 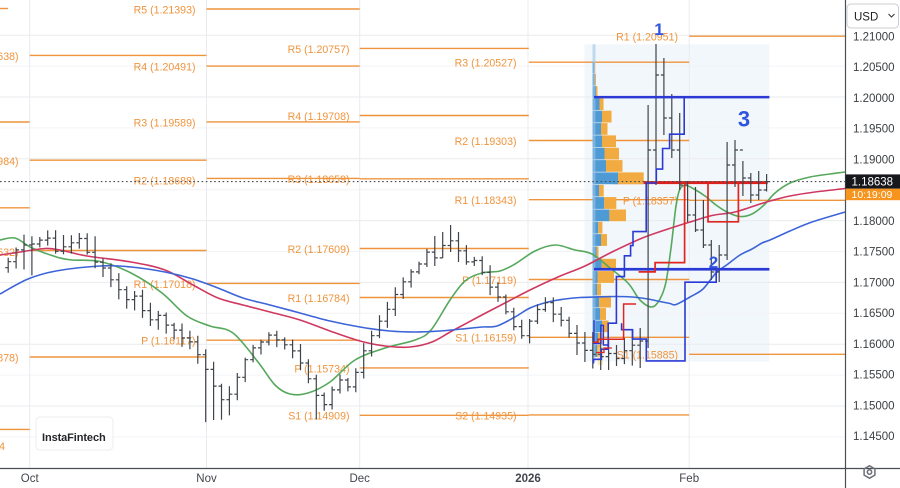 I want to click on svg-text: R4 (1.20491), so click(x=165, y=68).